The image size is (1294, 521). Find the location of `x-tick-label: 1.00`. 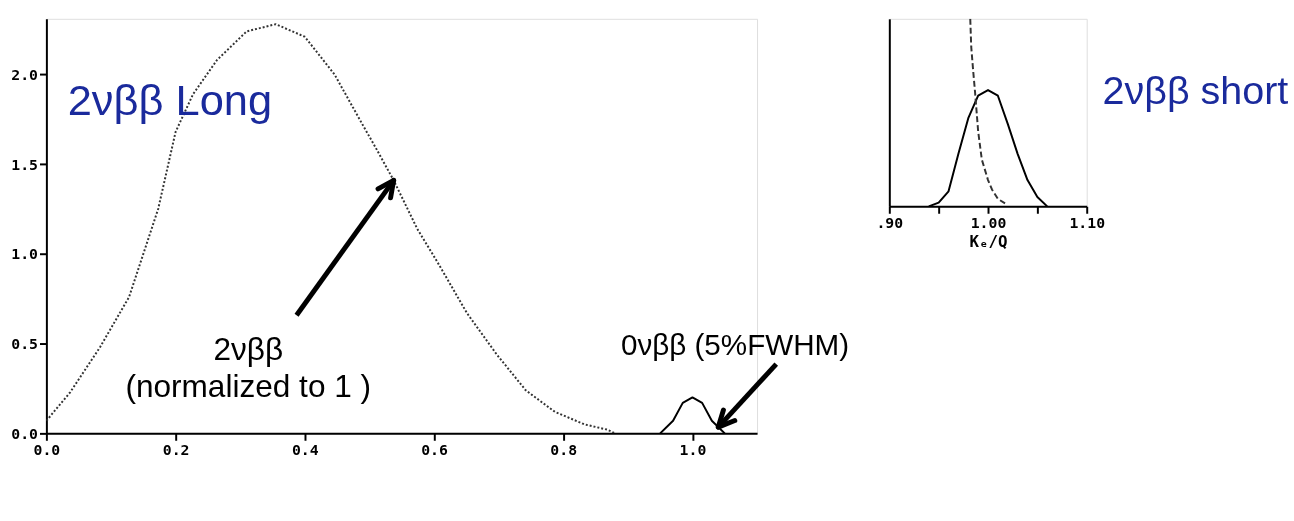

x-tick-label: 1.00 is located at coordinates (988, 222).